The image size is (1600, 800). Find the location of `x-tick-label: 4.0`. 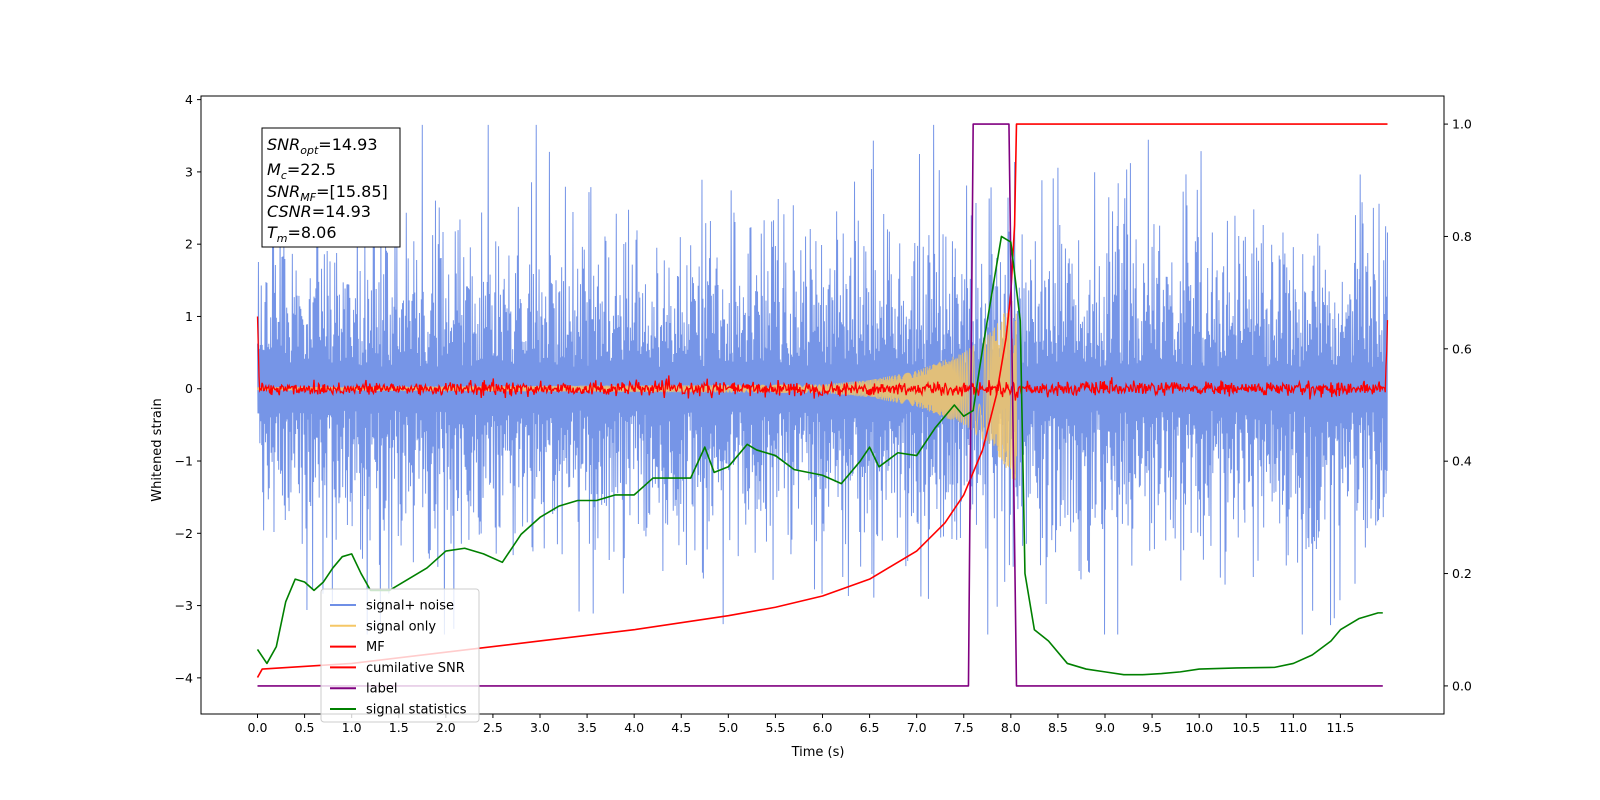

x-tick-label: 4.0 is located at coordinates (634, 727).